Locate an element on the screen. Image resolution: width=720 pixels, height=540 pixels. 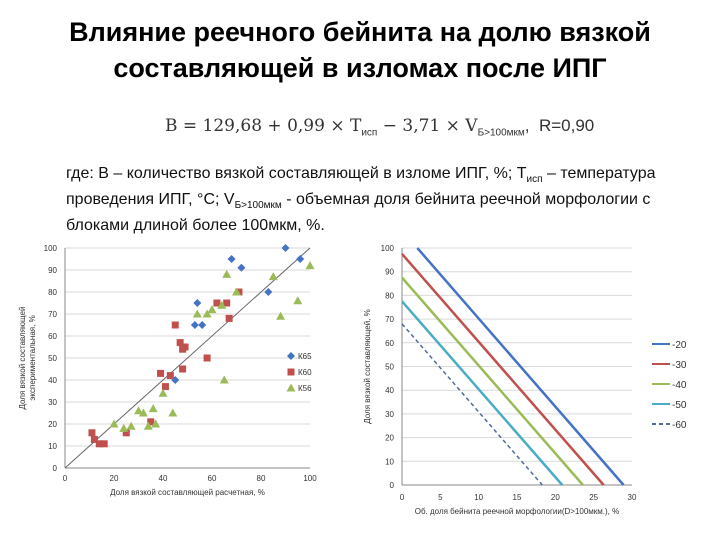
explanation-v-subscript: Б>100мкм is located at coordinates (258, 206).